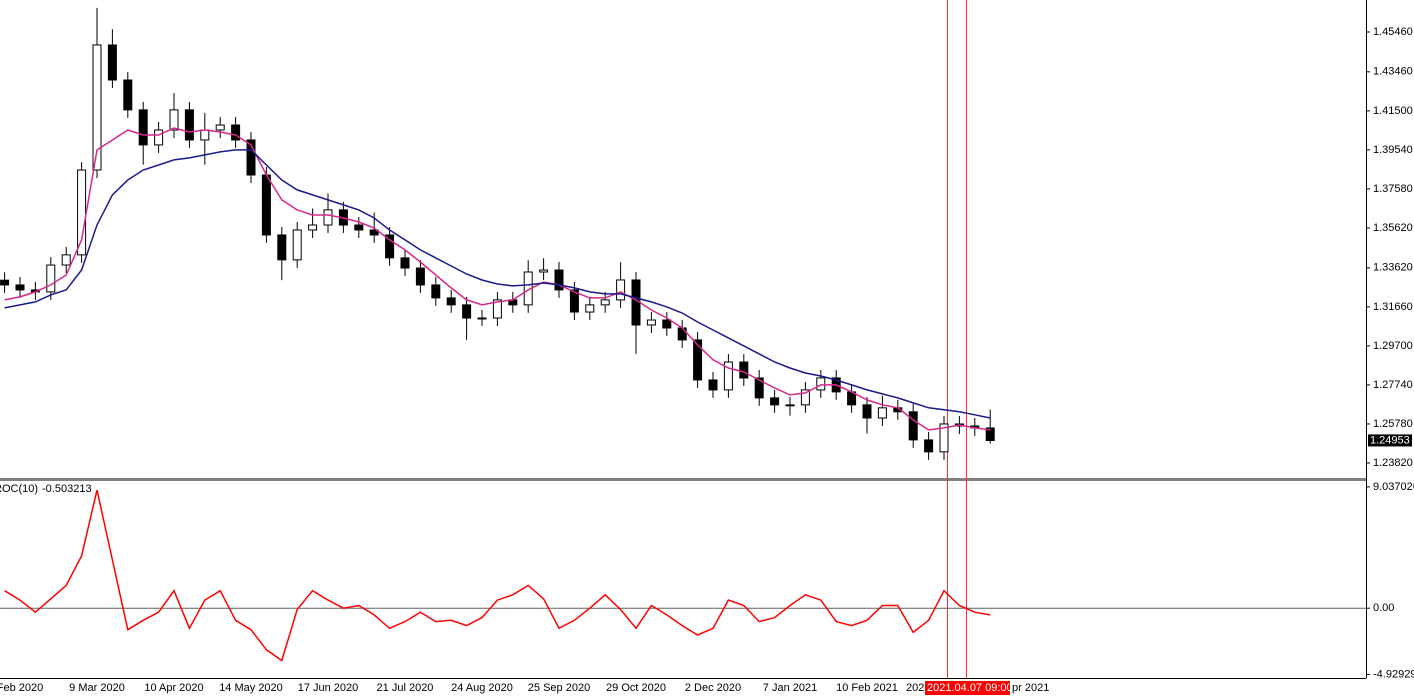 This screenshot has height=697, width=1414. What do you see at coordinates (1393, 268) in the screenshot?
I see `y-tick-label: 1.33620` at bounding box center [1393, 268].